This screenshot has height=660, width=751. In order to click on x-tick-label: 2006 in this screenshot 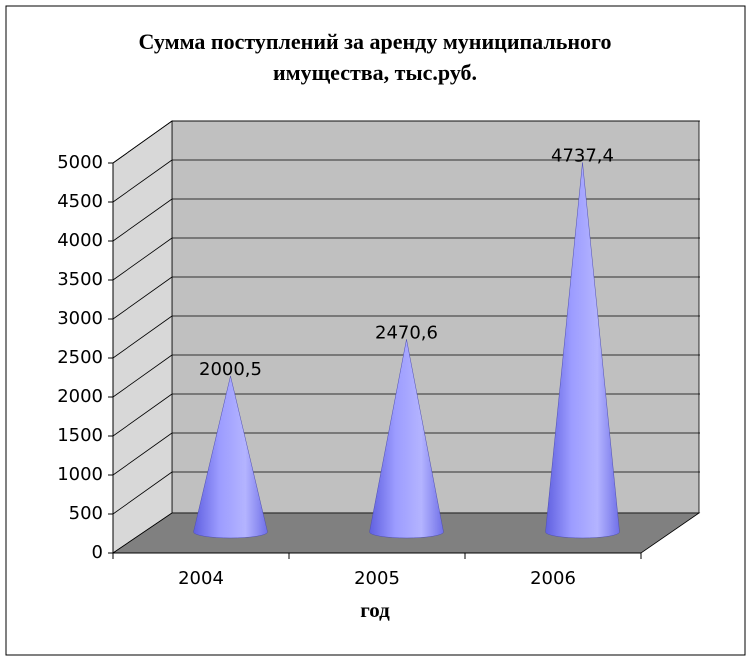, I will do `click(553, 578)`.